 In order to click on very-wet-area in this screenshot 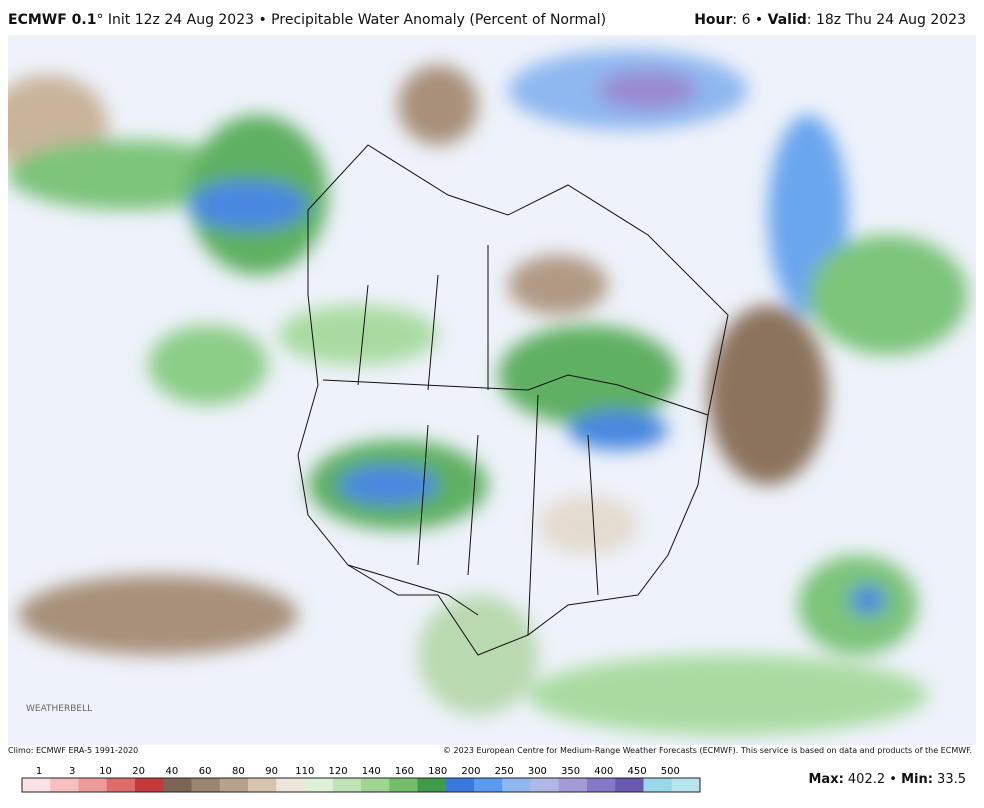, I will do `click(648, 90)`.